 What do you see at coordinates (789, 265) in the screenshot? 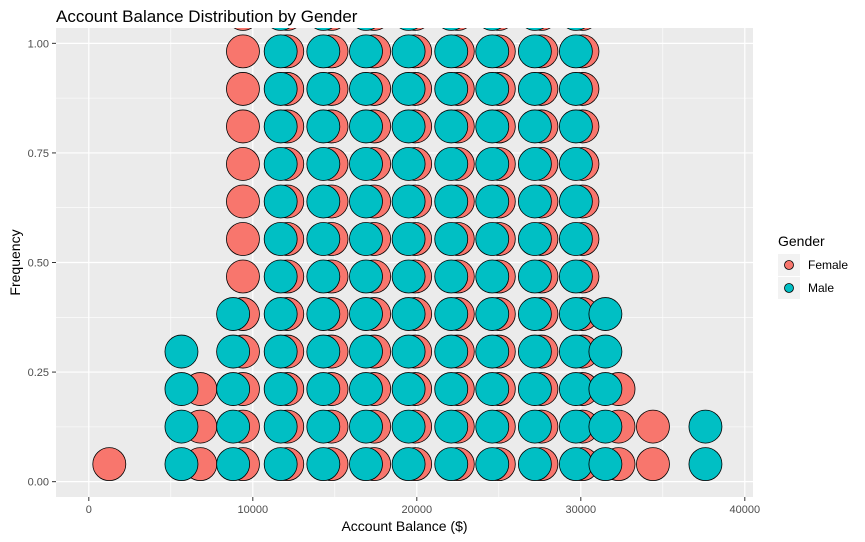
I see `legend-swatch-female` at bounding box center [789, 265].